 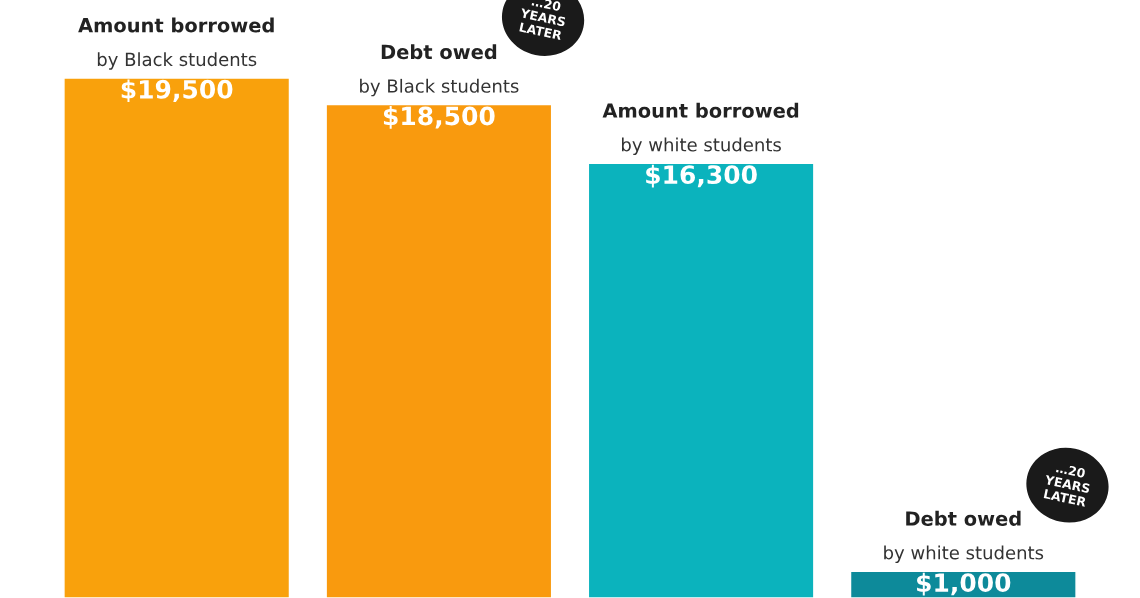 What do you see at coordinates (439, 70) in the screenshot?
I see `x-tick-label: Debt owed by Black students` at bounding box center [439, 70].